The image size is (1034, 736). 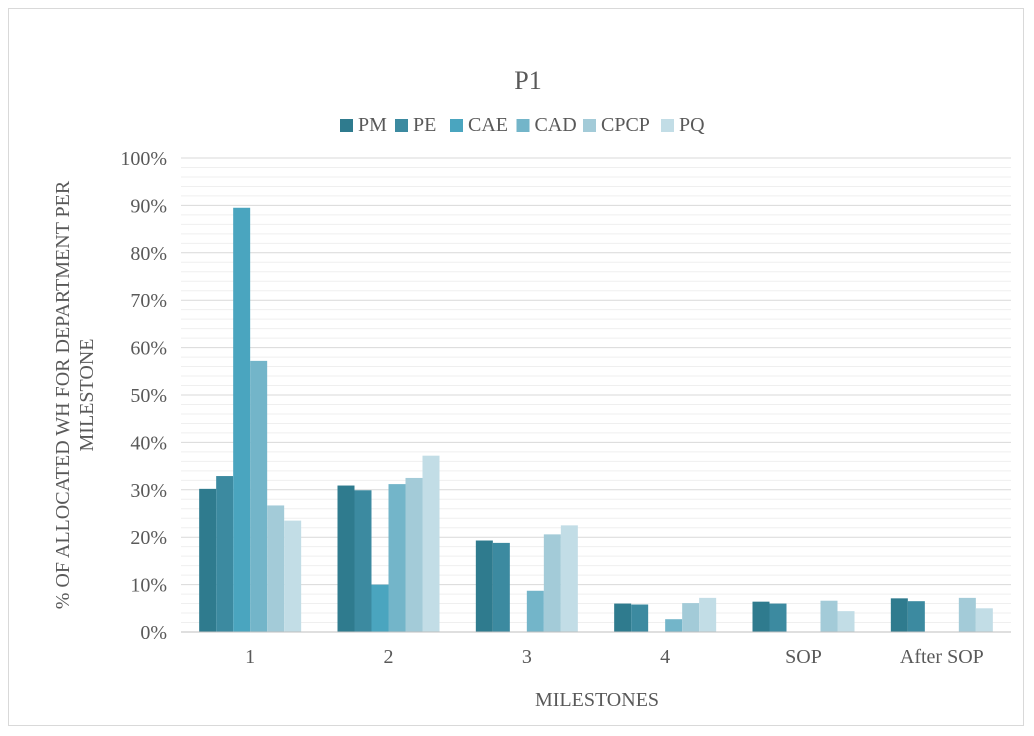 What do you see at coordinates (846, 621) in the screenshot?
I see `bar-pq-sop` at bounding box center [846, 621].